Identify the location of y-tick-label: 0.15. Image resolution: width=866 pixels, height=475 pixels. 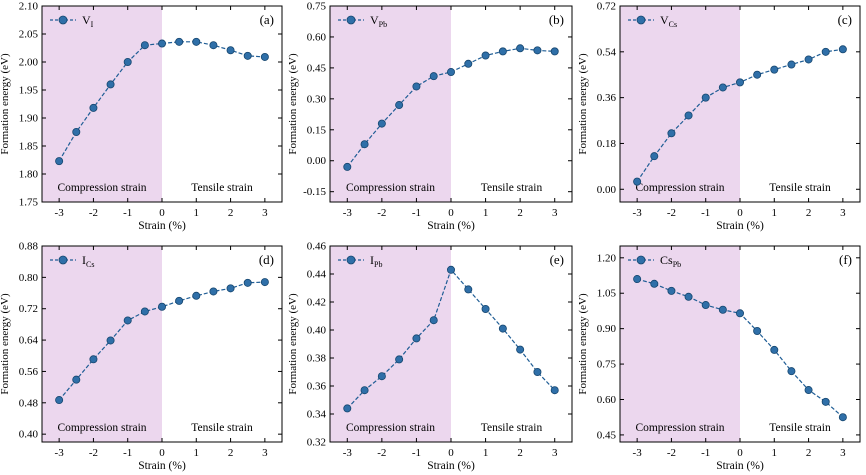
(317, 130).